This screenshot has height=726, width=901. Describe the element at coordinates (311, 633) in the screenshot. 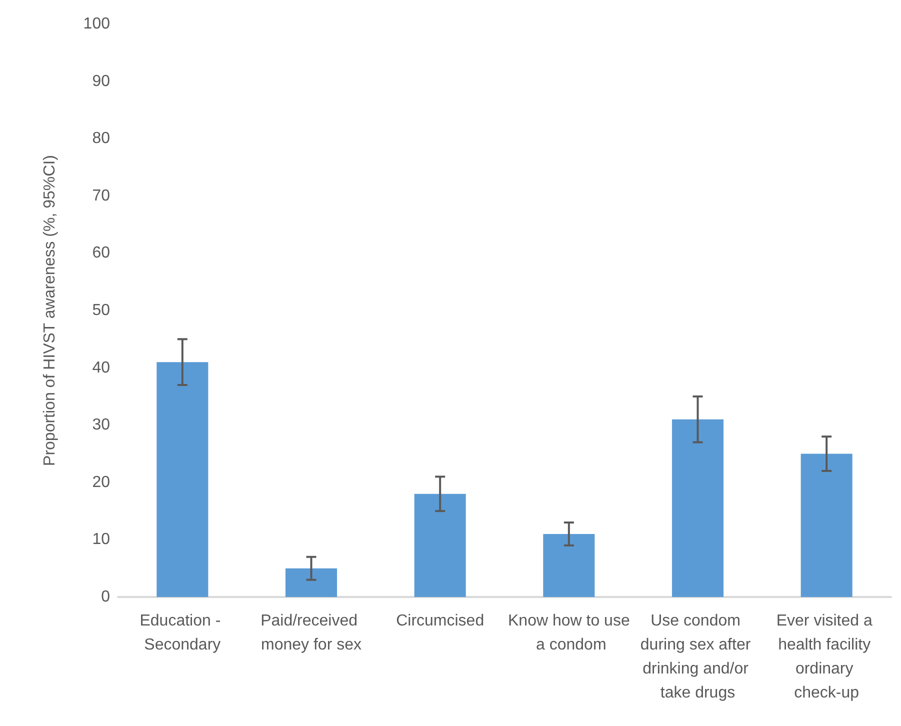

I see `x-tick-label: Paid/received money for sex` at that location.